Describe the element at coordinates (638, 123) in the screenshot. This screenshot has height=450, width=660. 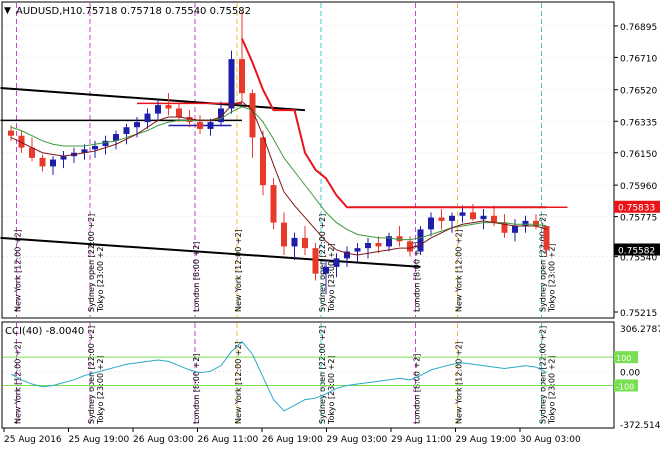
I see `price-tick-label: 0.76335` at that location.